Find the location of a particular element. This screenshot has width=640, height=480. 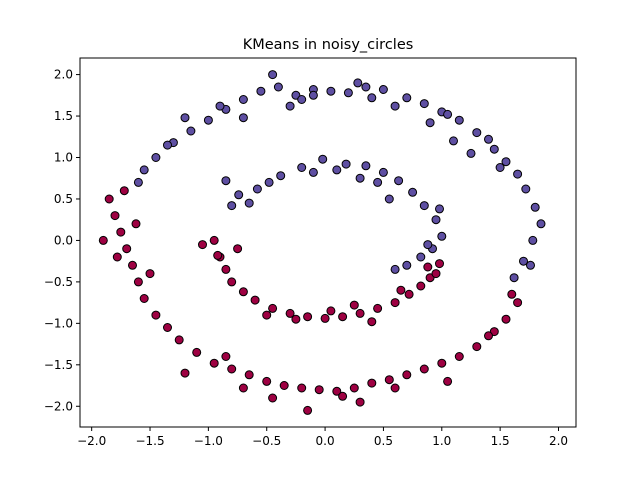

y-tick-label: −2.0 is located at coordinates (58, 406).